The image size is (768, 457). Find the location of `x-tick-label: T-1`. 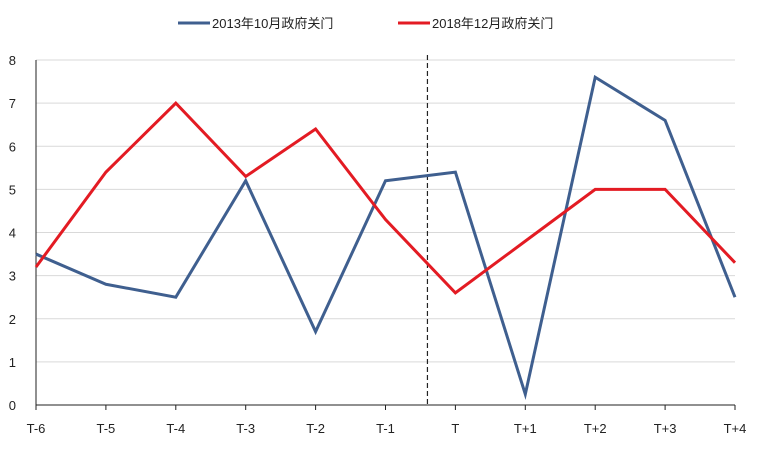

x-tick-label: T-1 is located at coordinates (385, 428).